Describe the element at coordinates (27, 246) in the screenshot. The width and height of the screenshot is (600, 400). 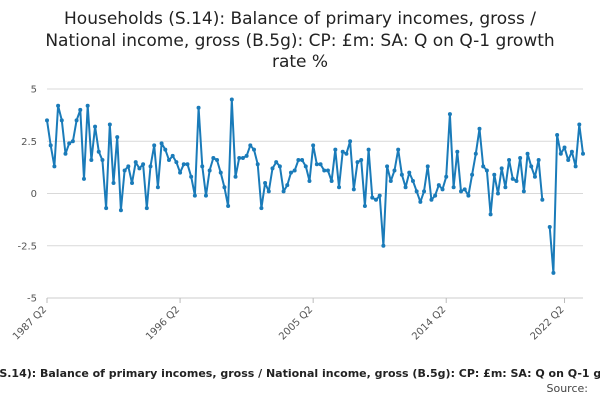
I see `y-tick-label: -2.5` at that location.